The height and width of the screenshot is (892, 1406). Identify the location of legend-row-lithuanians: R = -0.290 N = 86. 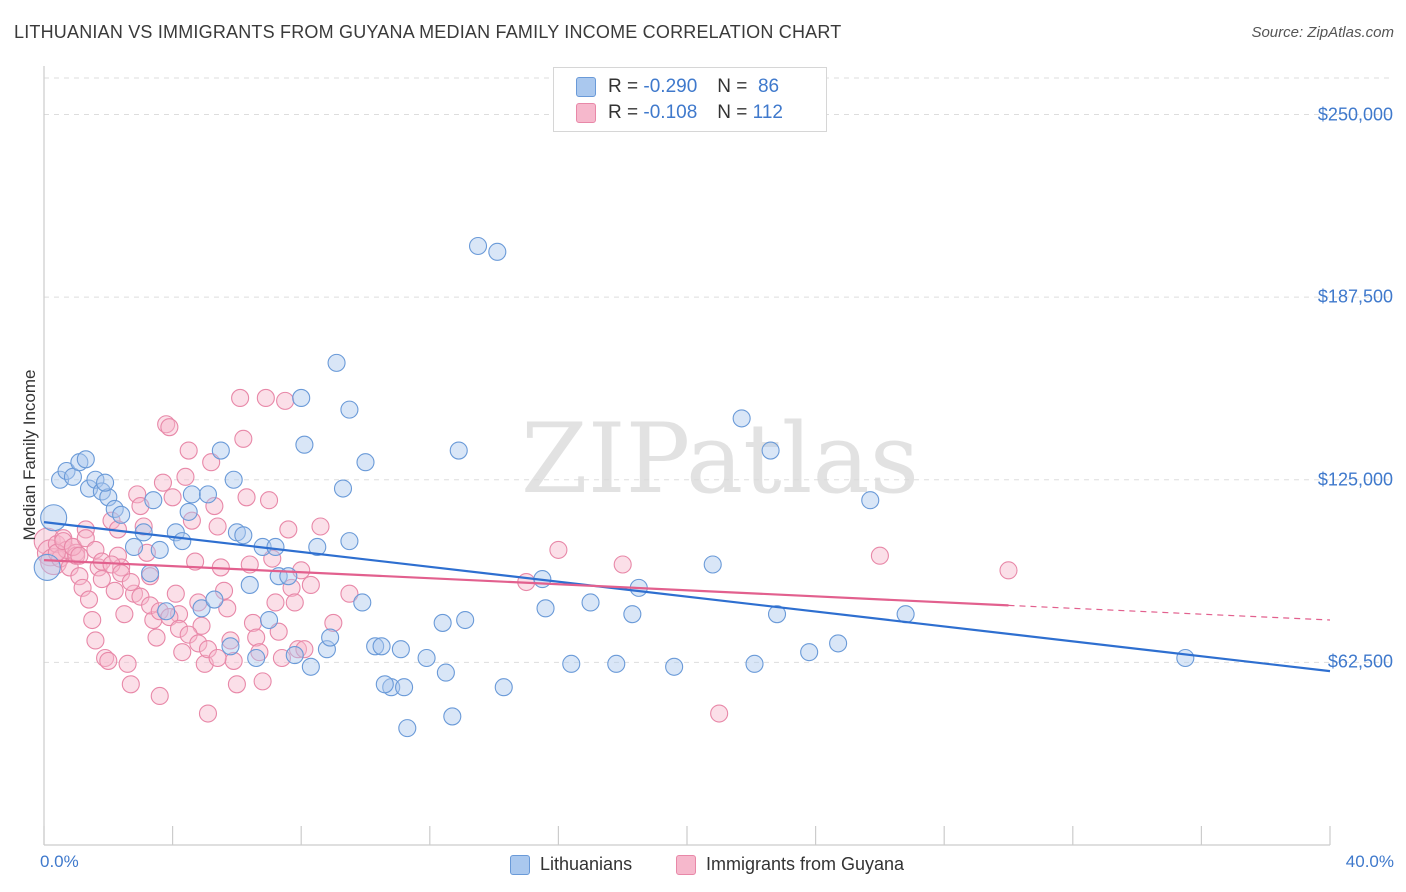
(677, 87).